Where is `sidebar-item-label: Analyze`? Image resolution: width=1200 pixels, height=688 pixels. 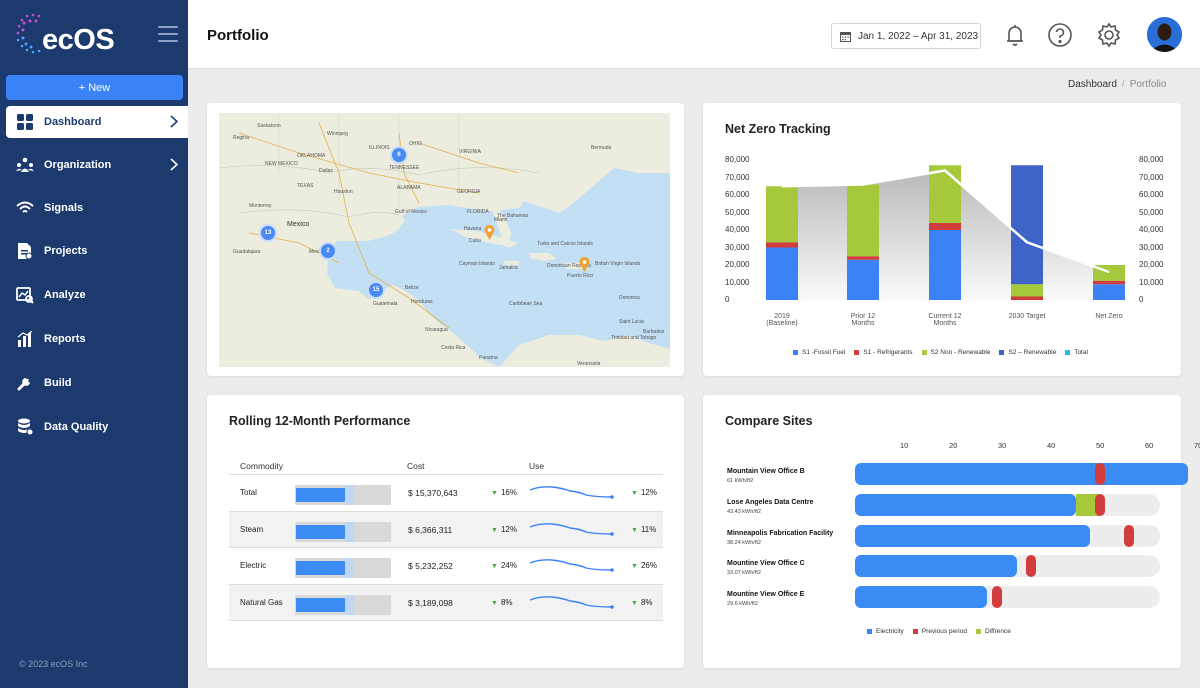
sidebar-item-label: Analyze is located at coordinates (65, 295).